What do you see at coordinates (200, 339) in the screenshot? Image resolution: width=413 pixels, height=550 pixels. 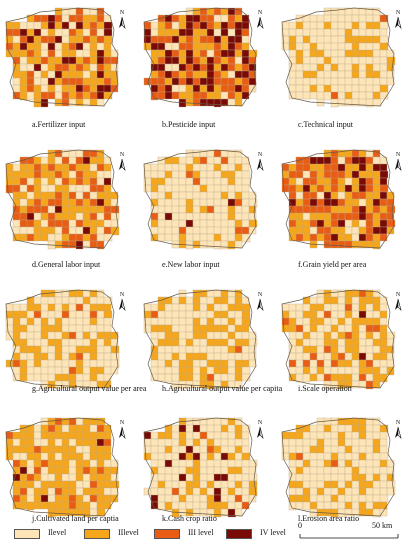 I see `choropleth-map` at bounding box center [200, 339].